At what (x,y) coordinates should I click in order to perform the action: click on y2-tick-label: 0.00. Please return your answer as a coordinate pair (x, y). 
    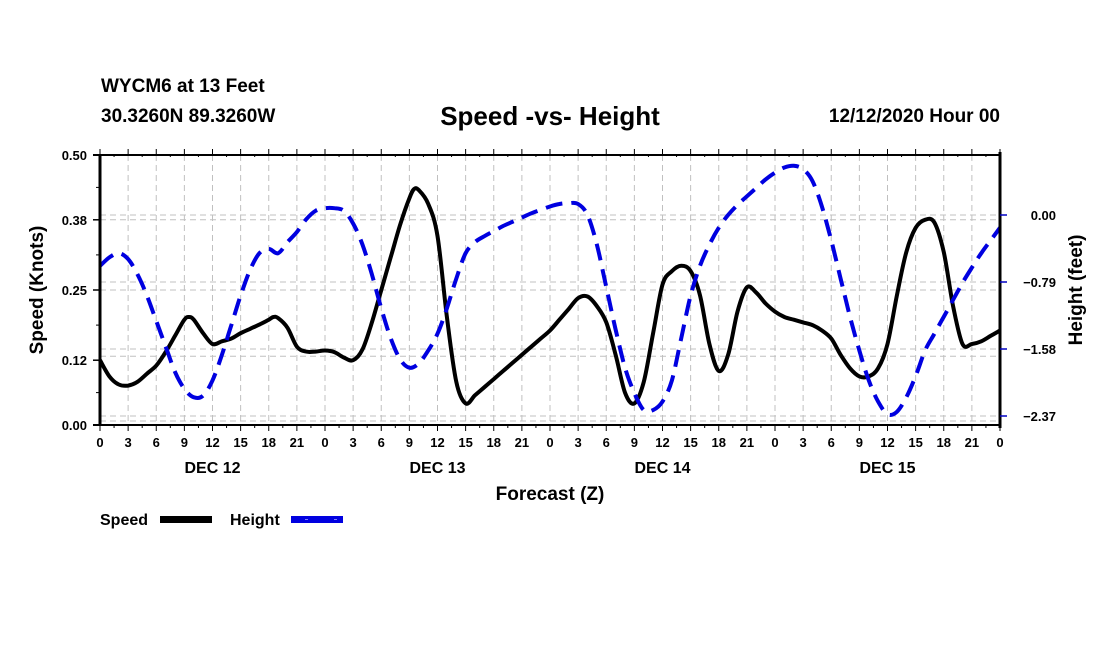
    Looking at the image, I should click on (1043, 215).